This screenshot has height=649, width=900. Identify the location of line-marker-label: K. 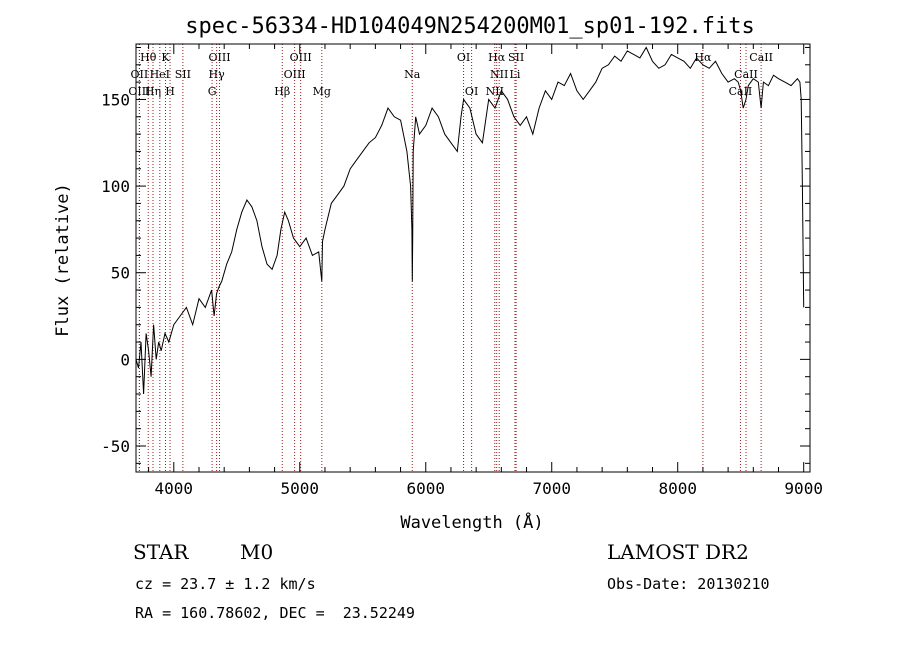
(165, 57).